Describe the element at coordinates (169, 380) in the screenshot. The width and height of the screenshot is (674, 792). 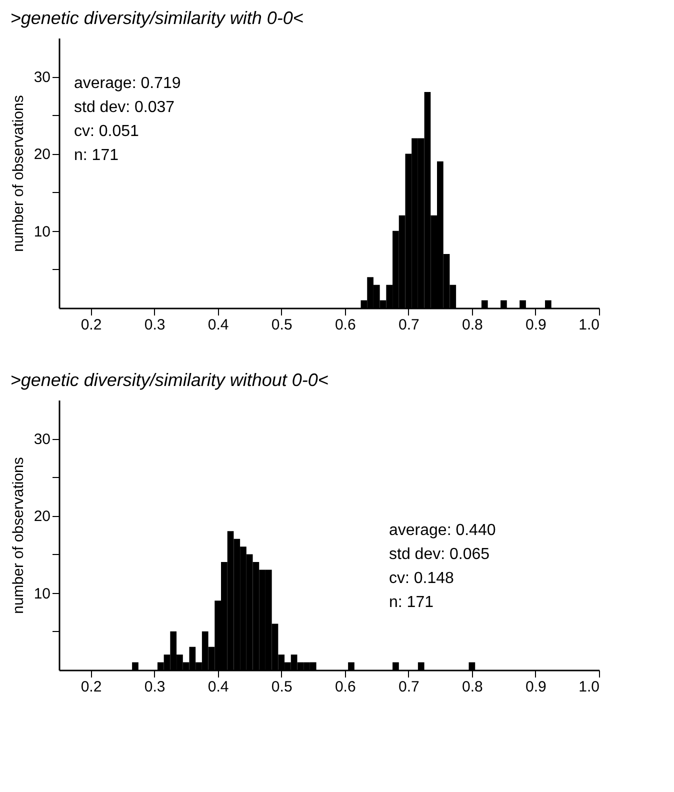
I see `chart-title: >genetic diversity/similarity without 0-0<` at that location.